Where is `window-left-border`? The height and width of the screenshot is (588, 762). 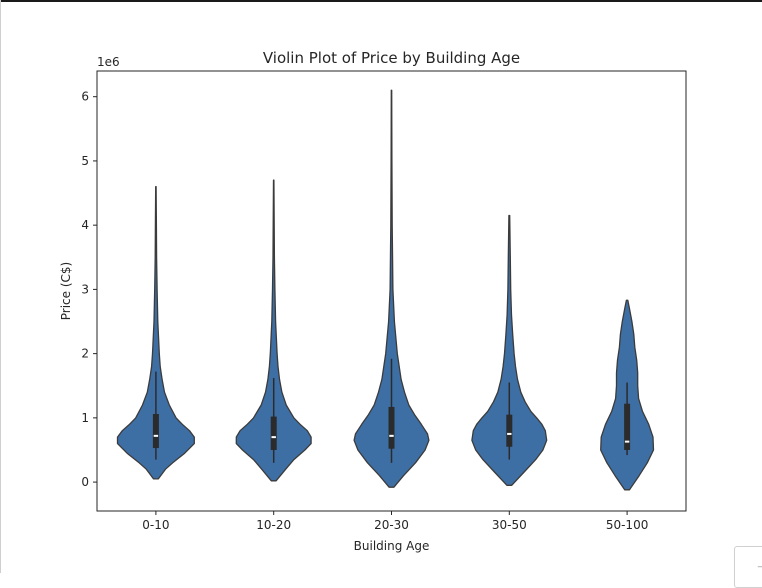
window-left-border is located at coordinates (0, 286).